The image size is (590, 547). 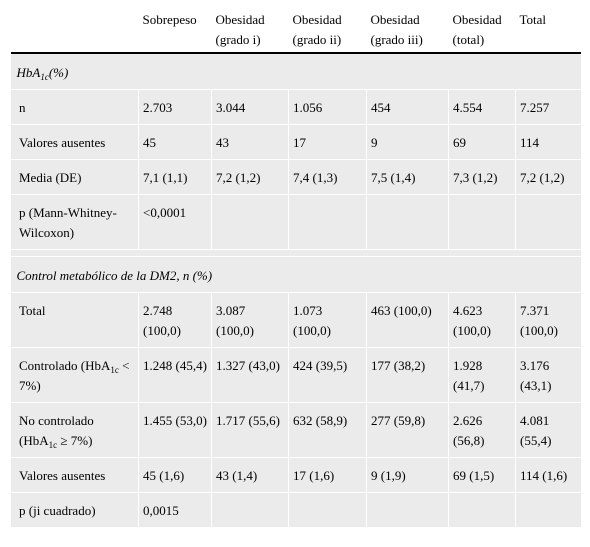 I want to click on table-cell: 424 (39,5), so click(x=327, y=375).